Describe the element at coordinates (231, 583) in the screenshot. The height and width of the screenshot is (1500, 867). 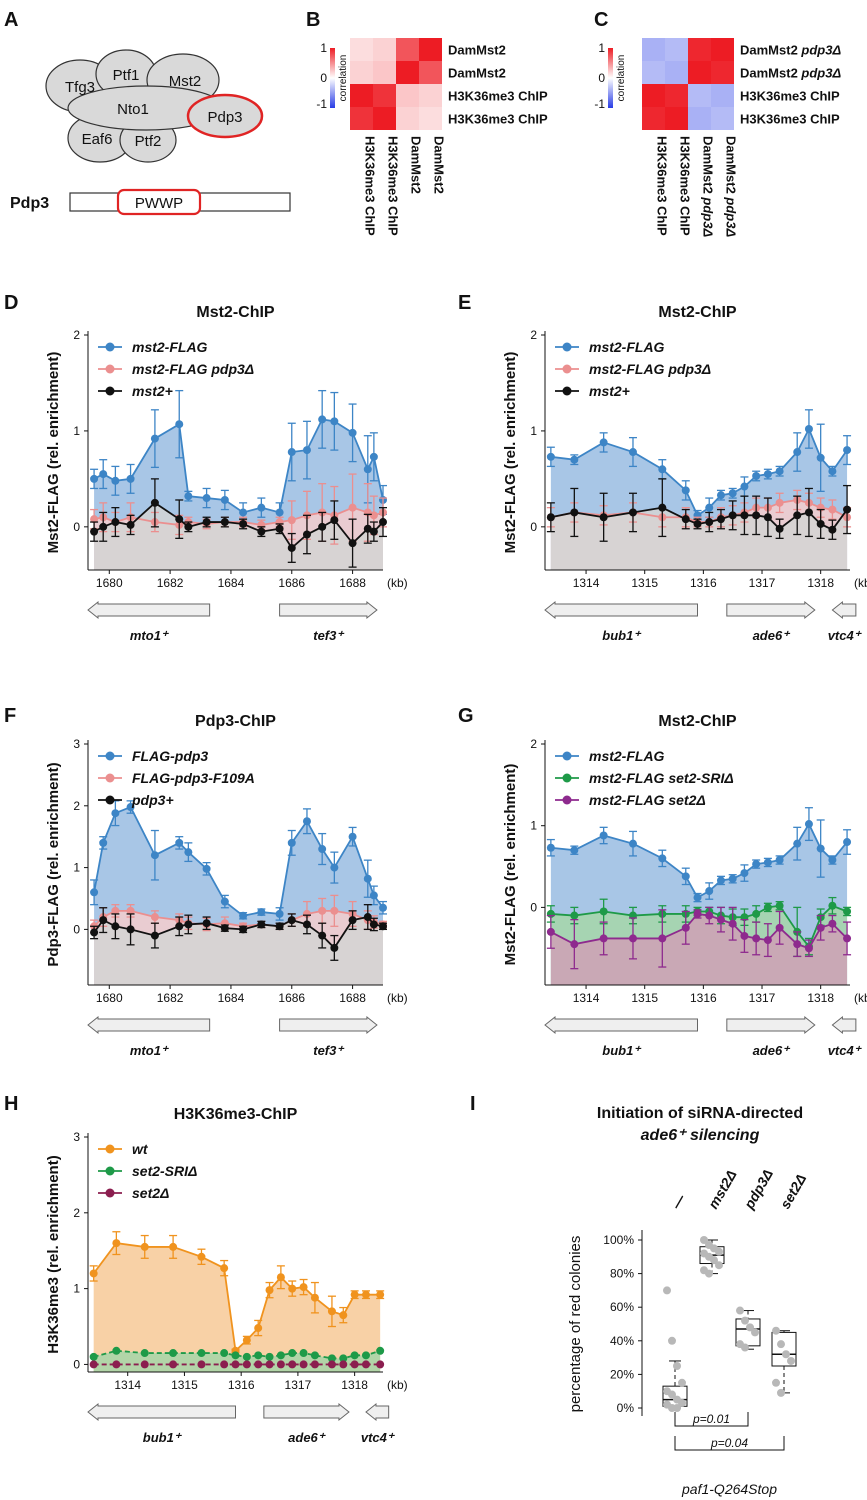
I see `x-tick-label: 1684` at that location.